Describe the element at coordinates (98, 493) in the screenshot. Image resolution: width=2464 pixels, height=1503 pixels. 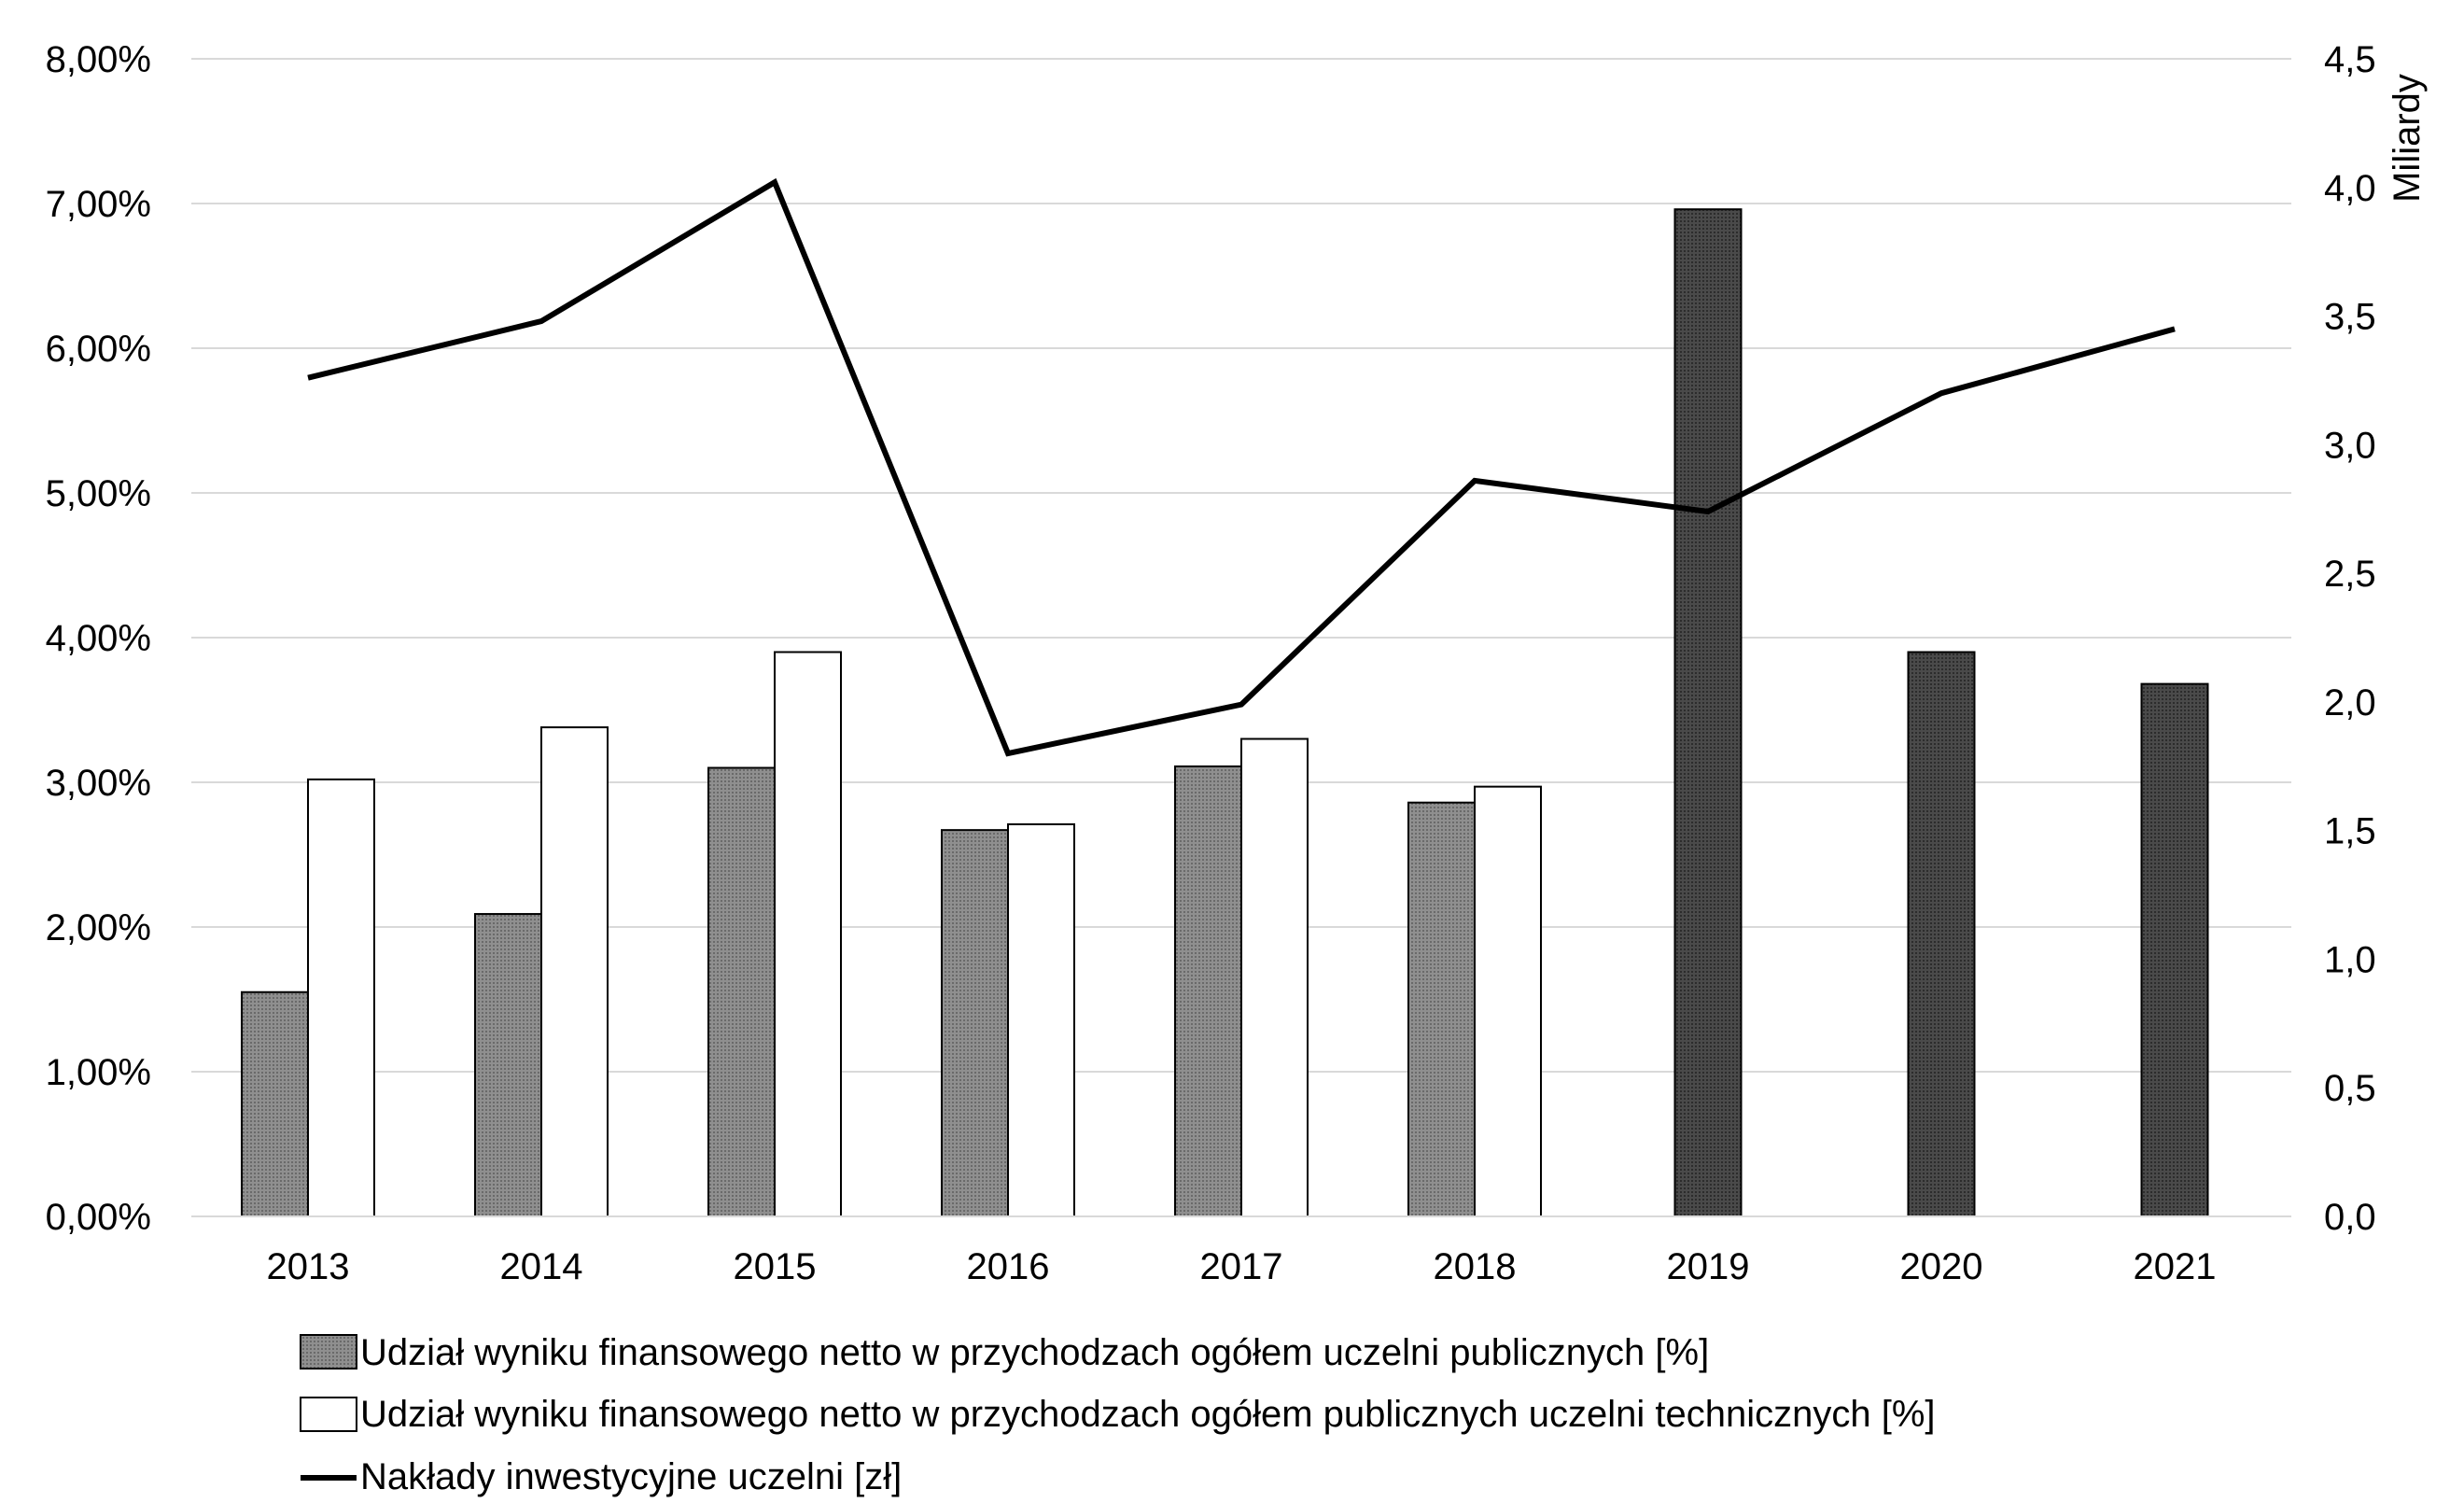
I see `left-tick-label: 5,00%` at that location.